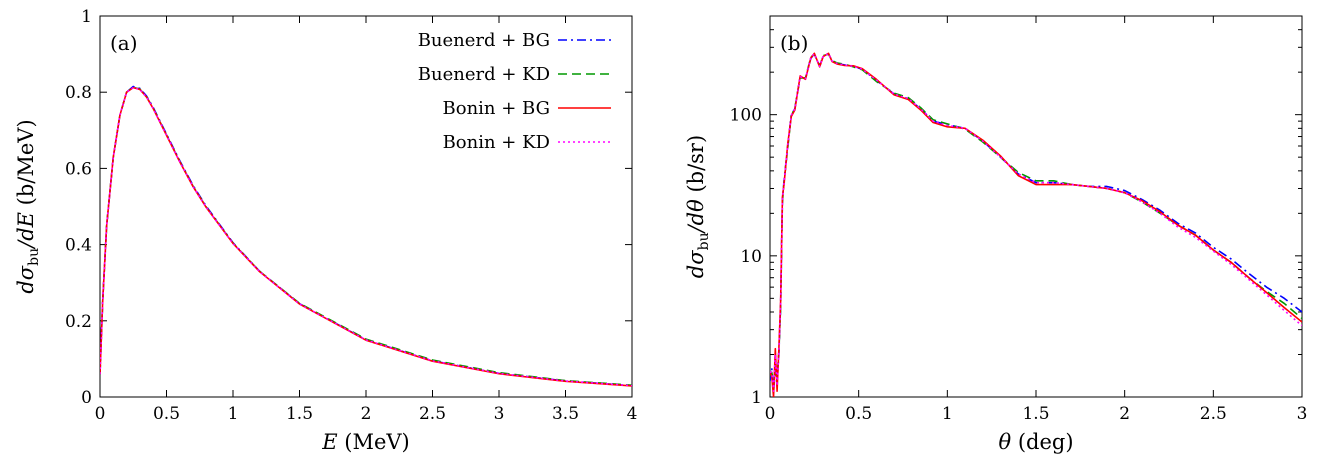 The height and width of the screenshot is (461, 1323). Describe the element at coordinates (496, 142) in the screenshot. I see `legend-label: Bonin + KD` at that location.